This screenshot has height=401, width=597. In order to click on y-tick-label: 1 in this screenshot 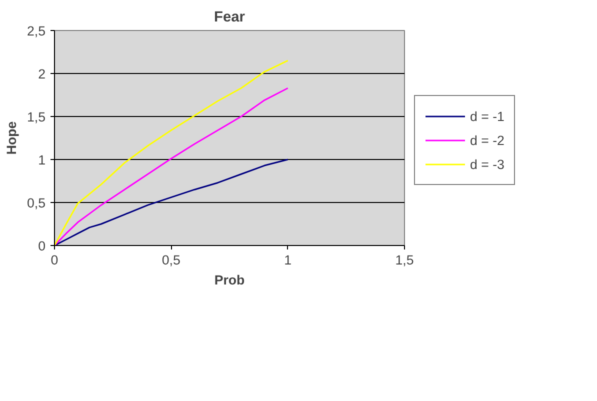, I will do `click(42, 160)`.